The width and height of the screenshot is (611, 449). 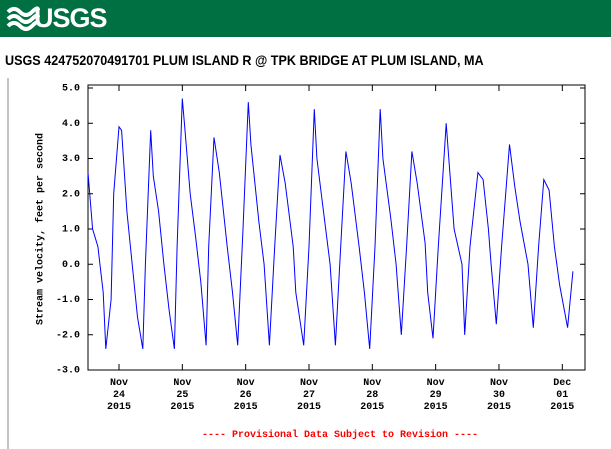 What do you see at coordinates (71, 194) in the screenshot?
I see `y-tick-label: 2.0` at bounding box center [71, 194].